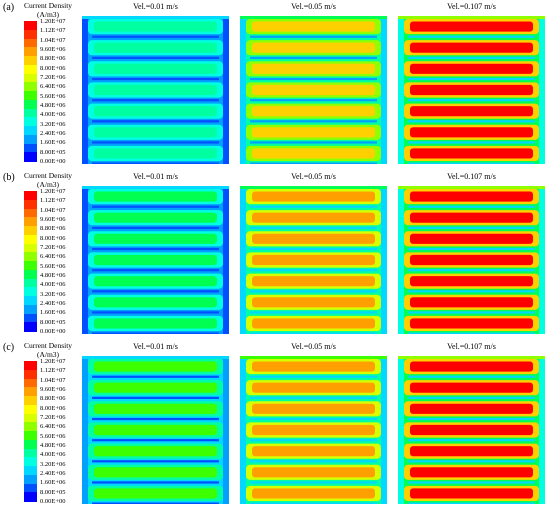 This screenshot has height=511, width=550. What do you see at coordinates (384, 260) in the screenshot?
I see `right-manifold` at bounding box center [384, 260].